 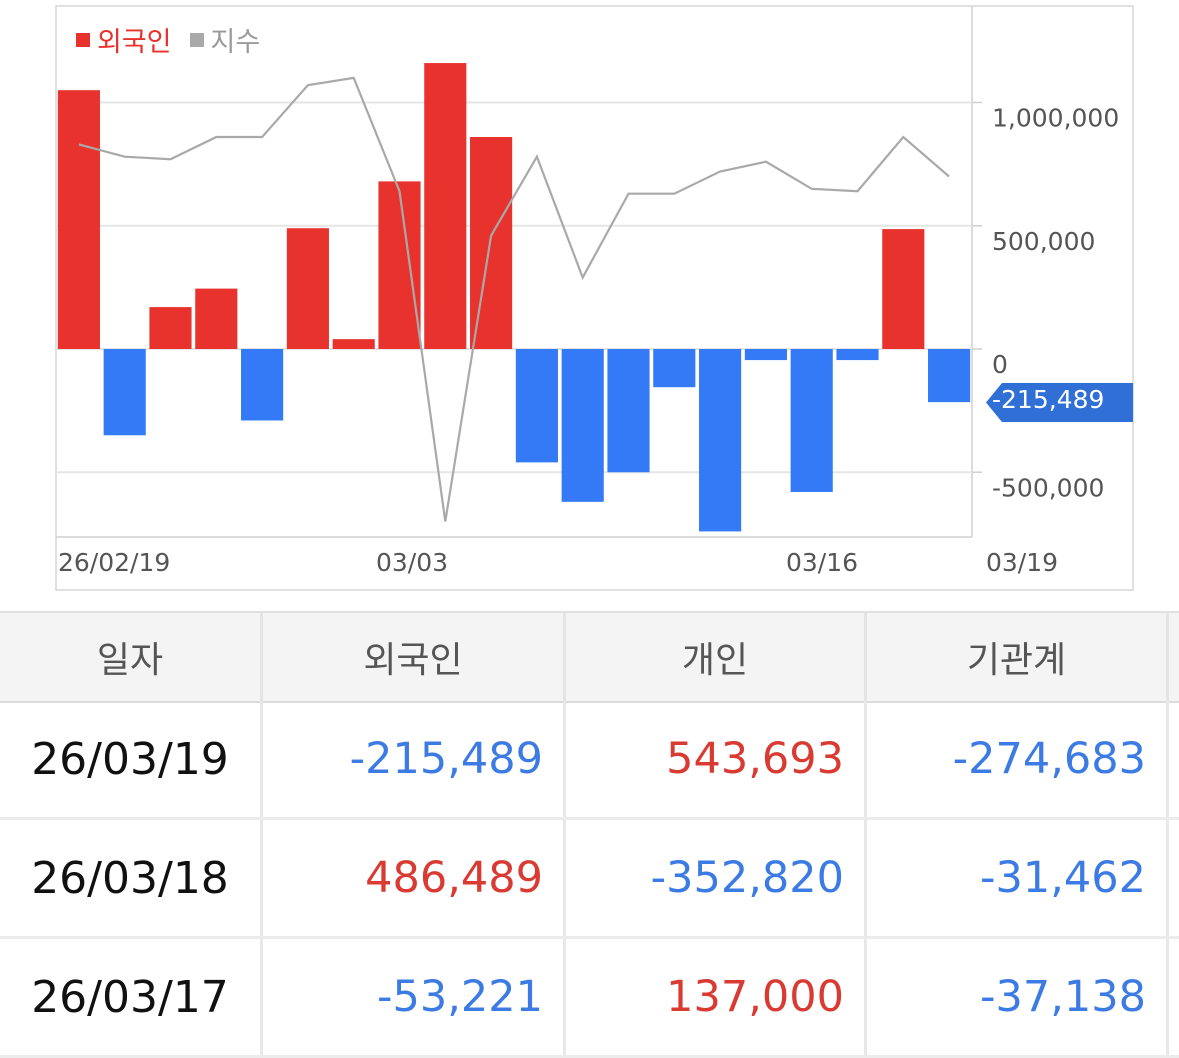 What do you see at coordinates (414, 997) in the screenshot?
I see `row-foreign: -53,221` at bounding box center [414, 997].